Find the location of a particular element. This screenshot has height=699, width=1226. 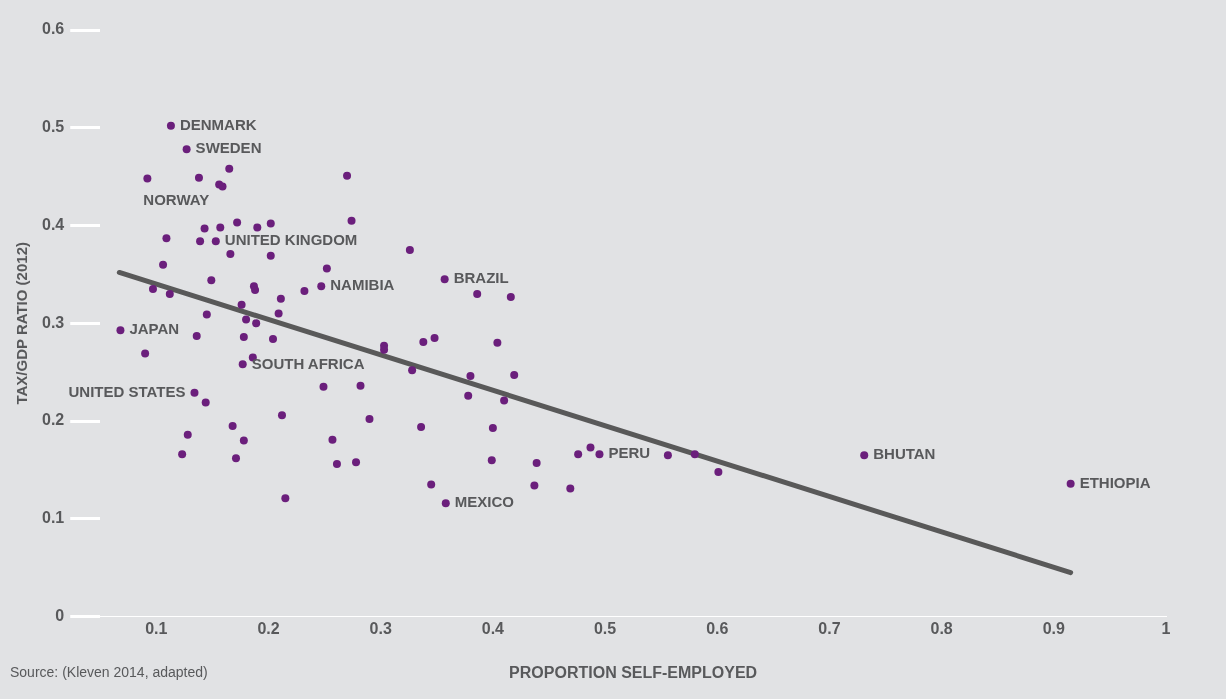

y-tick-label: 0.2 is located at coordinates (53, 420).